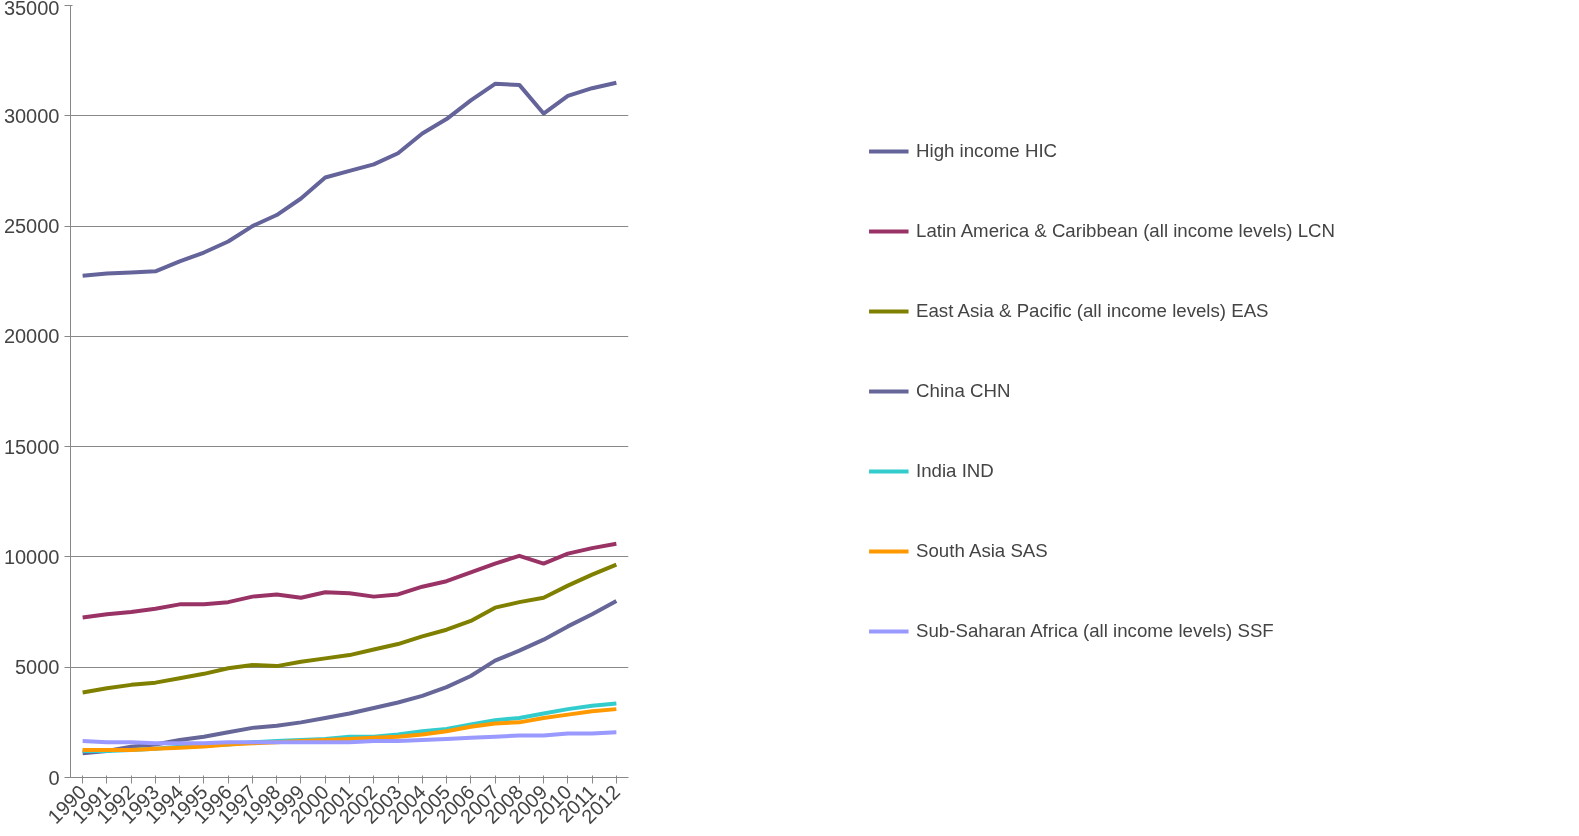 The width and height of the screenshot is (1579, 836). Describe the element at coordinates (54, 777) in the screenshot. I see `y-tick-label: 0` at that location.